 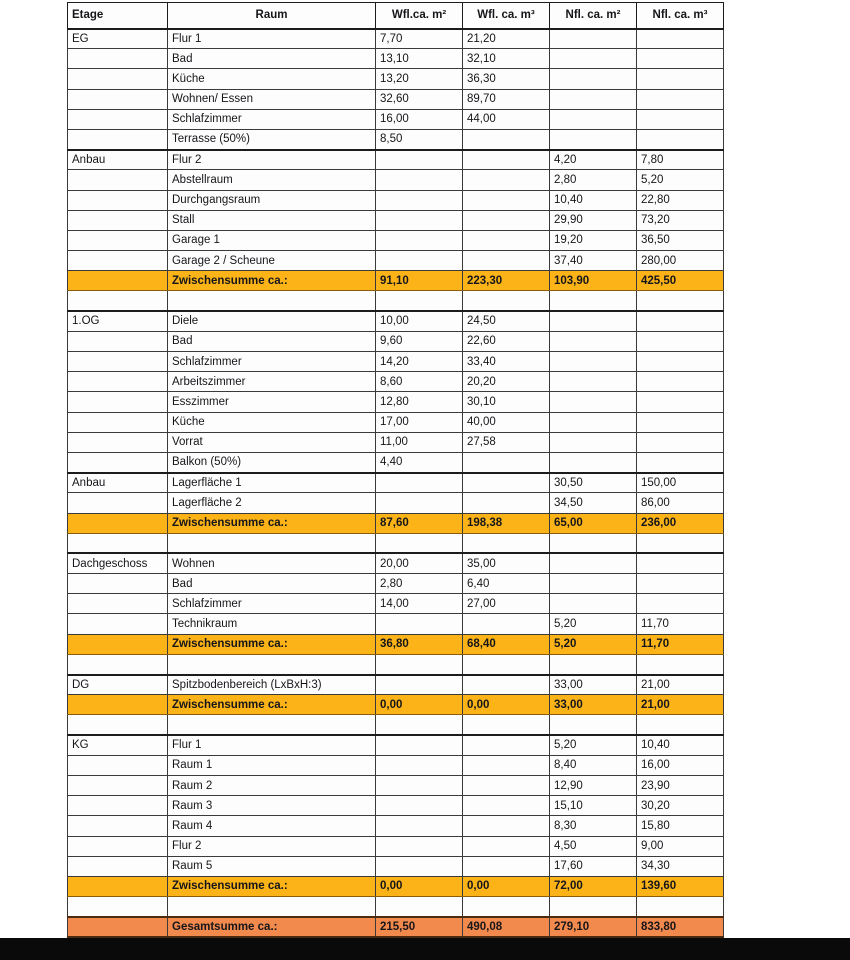 I want to click on cell-wfl-m3: 24,50, so click(x=506, y=321).